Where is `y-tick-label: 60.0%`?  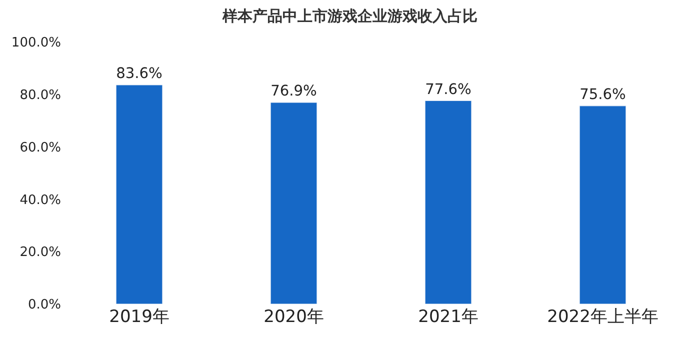 y-tick-label: 60.0% is located at coordinates (40, 148).